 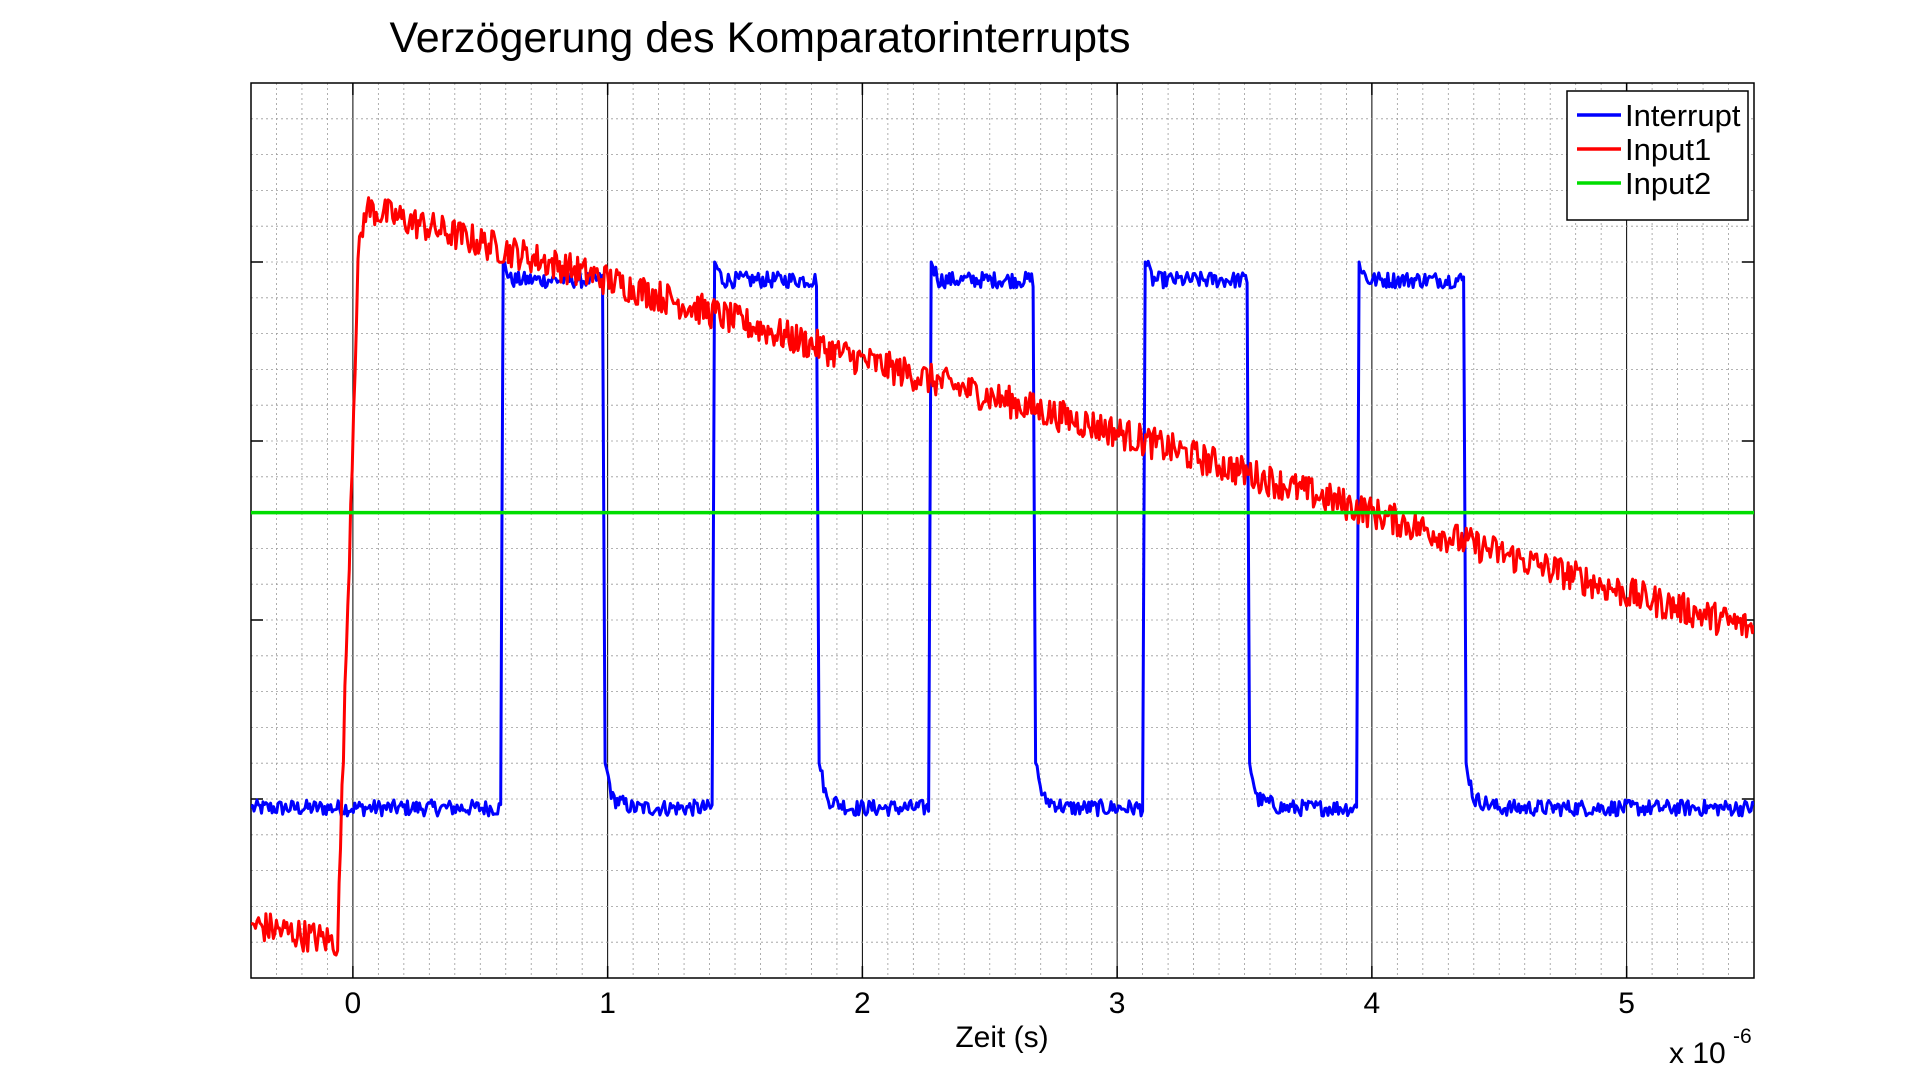 I want to click on x-axis-multiplier-exponent: -6, so click(x=1742, y=1036).